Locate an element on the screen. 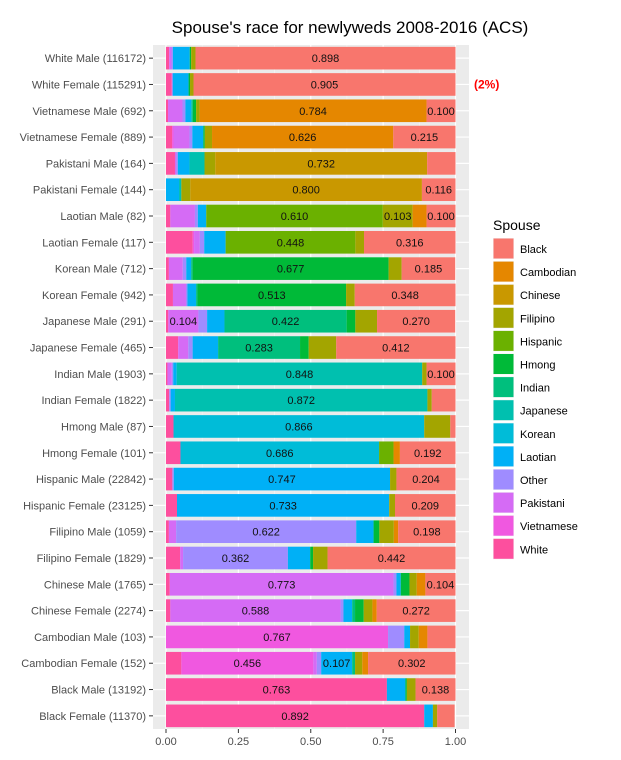 The width and height of the screenshot is (621, 760). y-tick-label: White Female (115291) is located at coordinates (89, 85).